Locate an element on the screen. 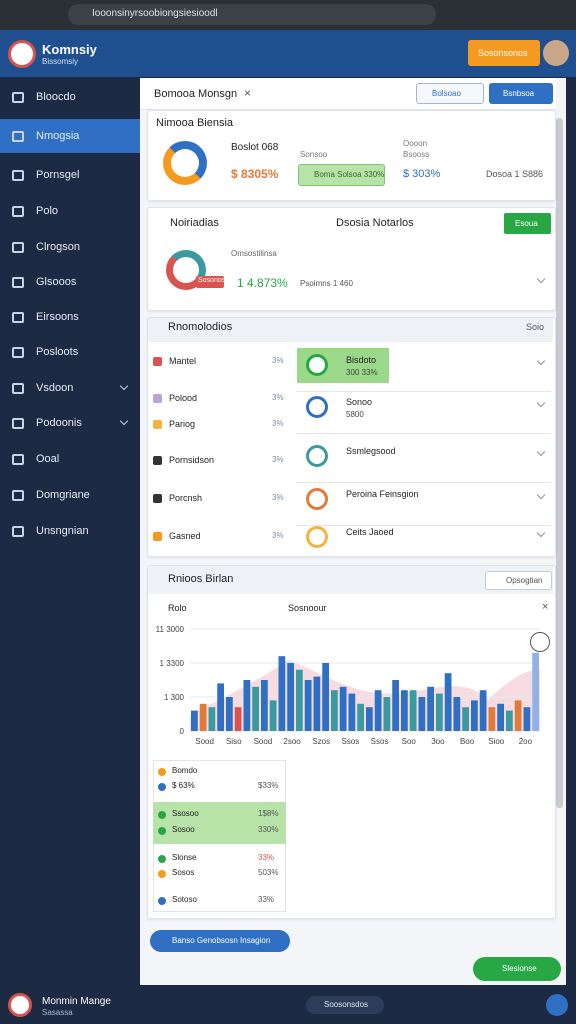  label: Oooon is located at coordinates (415, 143).